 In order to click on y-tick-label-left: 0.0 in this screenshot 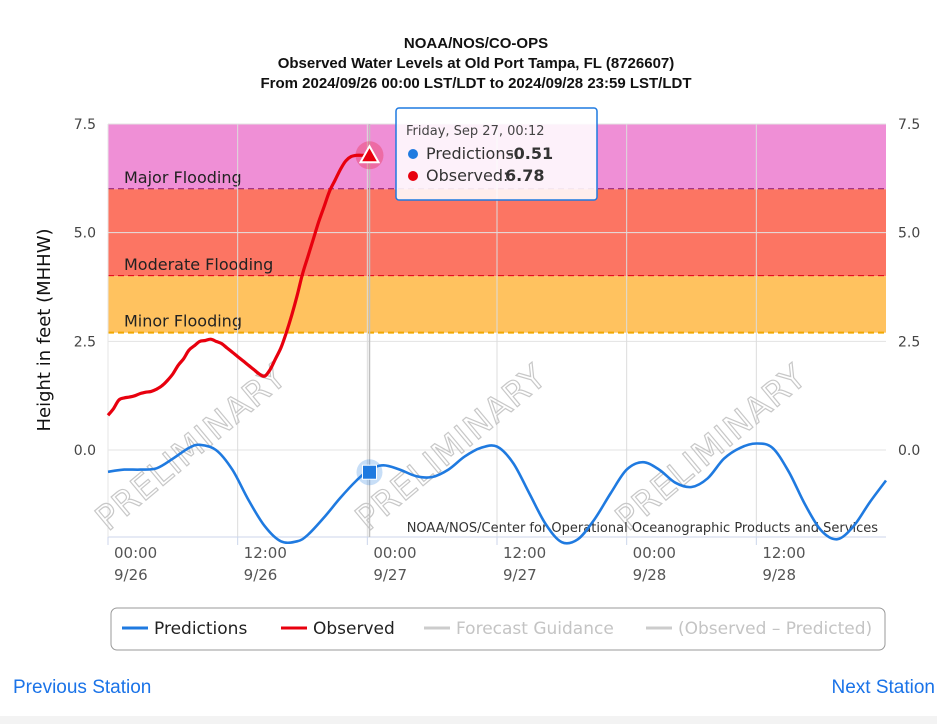, I will do `click(85, 451)`.